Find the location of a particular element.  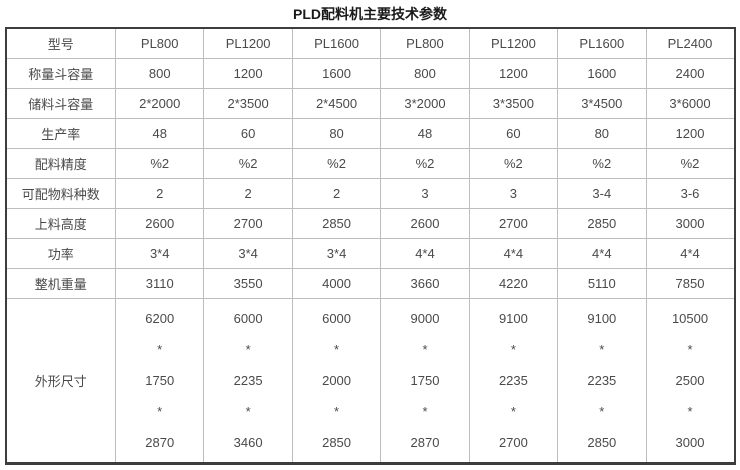

value-cell: 9100 * 2235 * 2850 is located at coordinates (602, 380).